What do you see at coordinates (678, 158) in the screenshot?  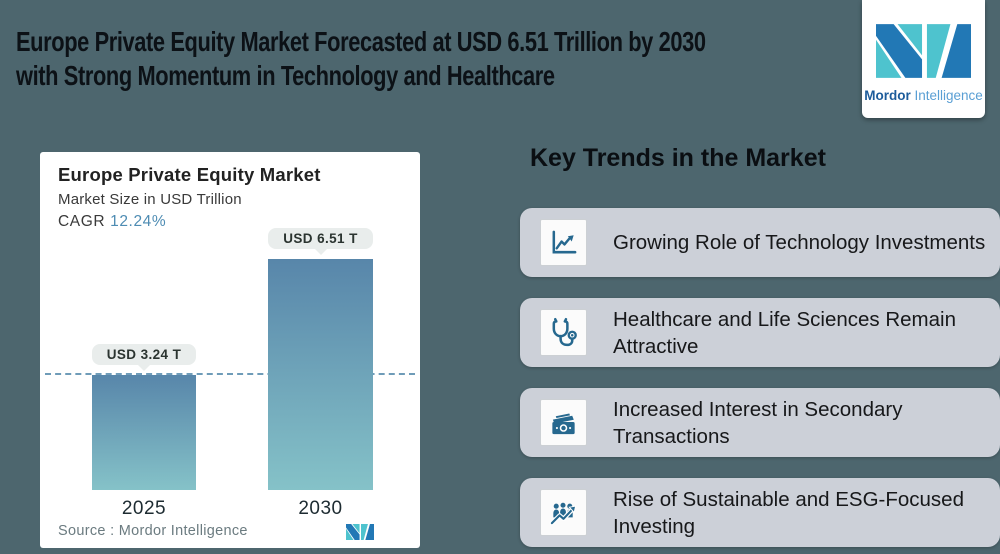 I see `key-trends-heading: Key Trends in the Market` at bounding box center [678, 158].